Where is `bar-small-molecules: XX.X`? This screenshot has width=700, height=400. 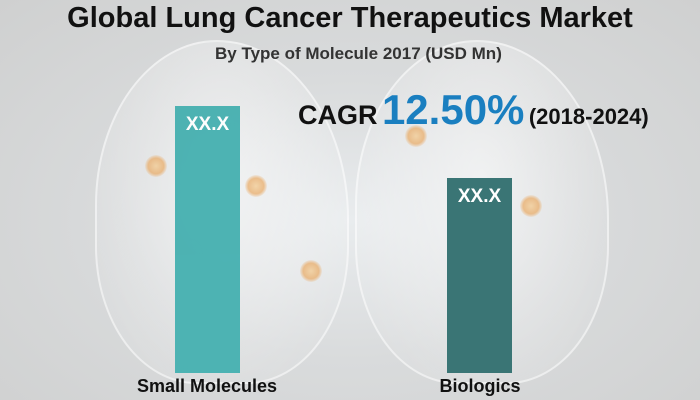 bar-small-molecules: XX.X is located at coordinates (207, 239).